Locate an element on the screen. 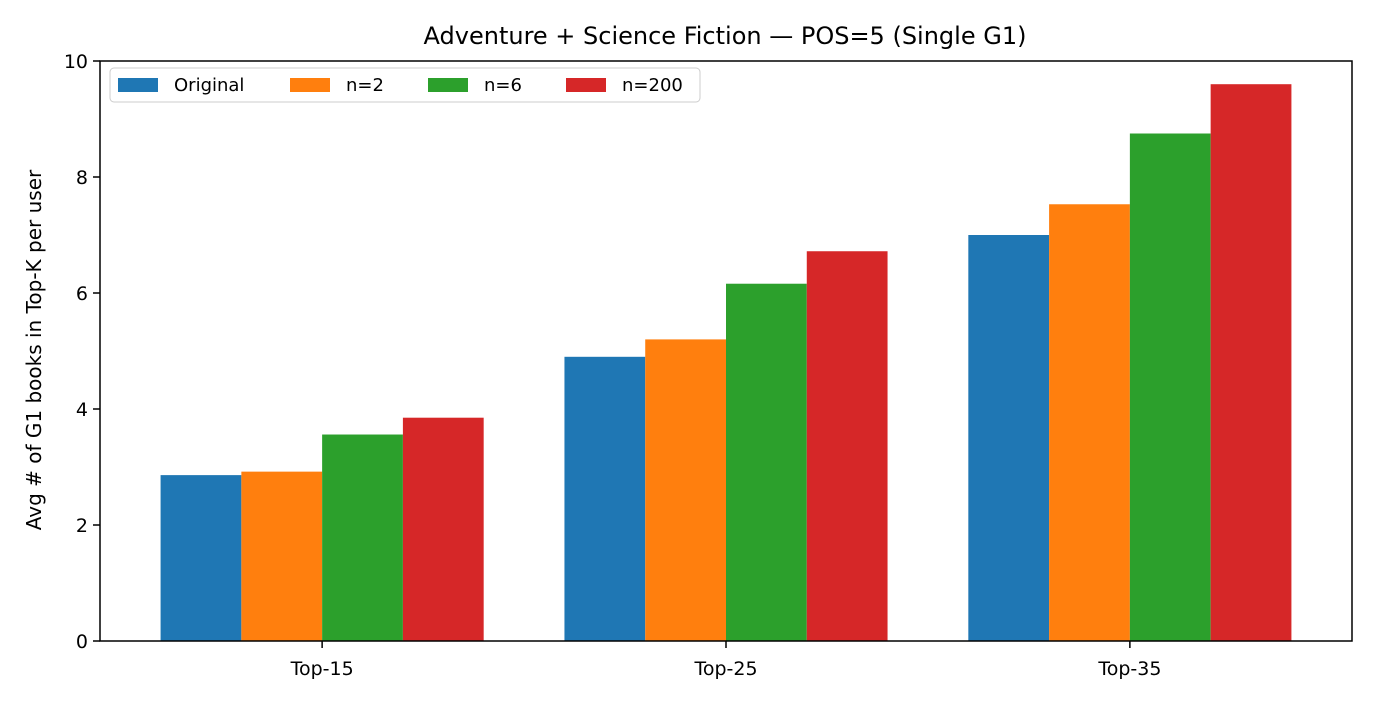  y-tick-label: 10 is located at coordinates (76, 62).